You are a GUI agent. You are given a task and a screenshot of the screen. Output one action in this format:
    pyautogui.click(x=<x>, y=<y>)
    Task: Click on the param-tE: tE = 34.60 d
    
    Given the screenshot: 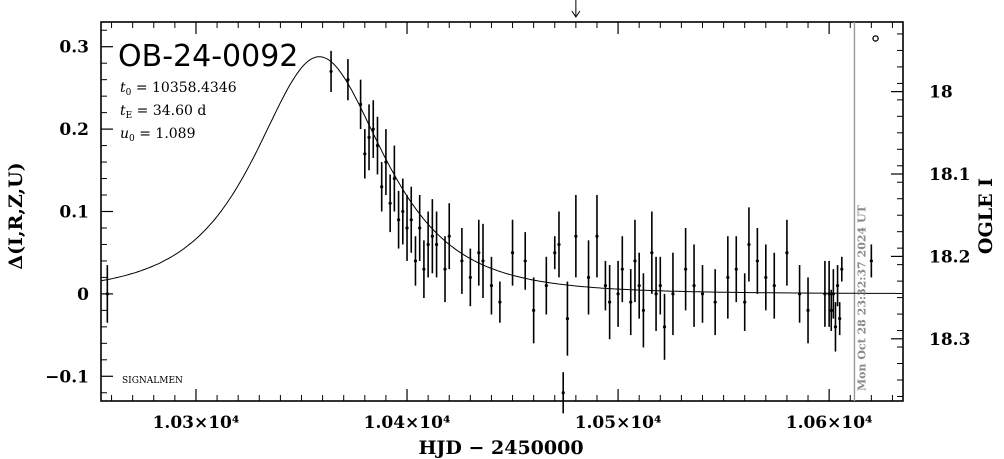 What is the action you would take?
    pyautogui.click(x=163, y=112)
    